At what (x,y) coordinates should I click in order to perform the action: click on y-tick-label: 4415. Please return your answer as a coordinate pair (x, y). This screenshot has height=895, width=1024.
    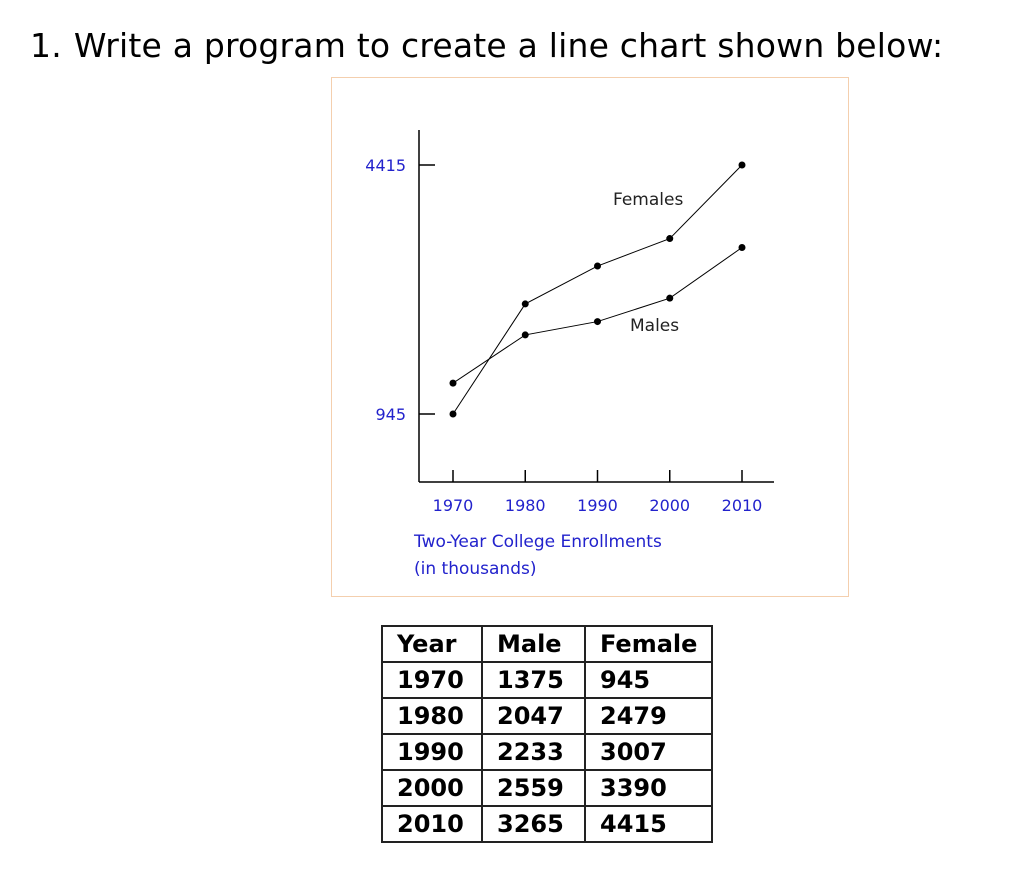
    Looking at the image, I should click on (385, 165).